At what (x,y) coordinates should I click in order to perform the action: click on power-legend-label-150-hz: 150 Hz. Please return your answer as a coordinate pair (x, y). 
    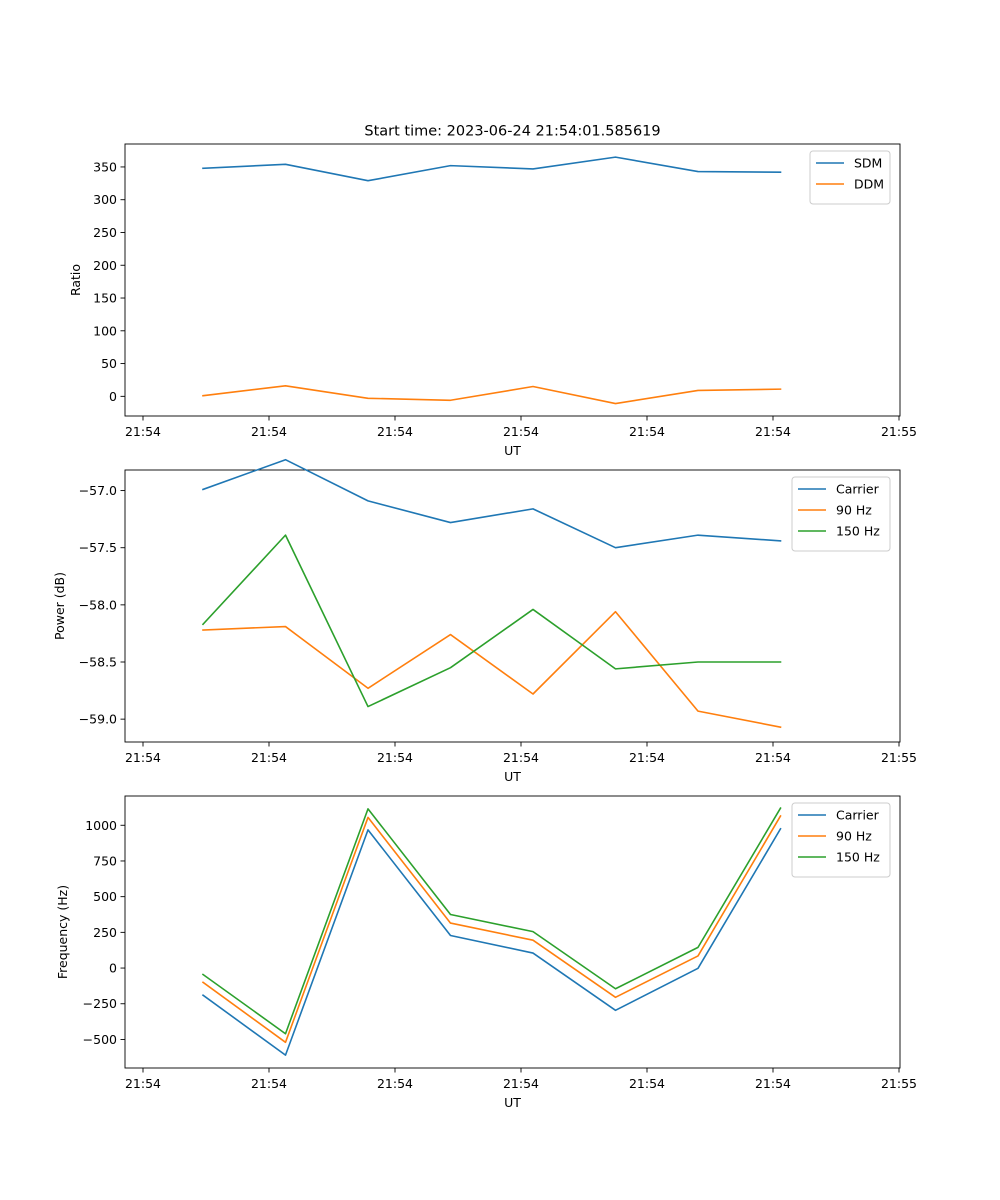
    Looking at the image, I should click on (858, 531).